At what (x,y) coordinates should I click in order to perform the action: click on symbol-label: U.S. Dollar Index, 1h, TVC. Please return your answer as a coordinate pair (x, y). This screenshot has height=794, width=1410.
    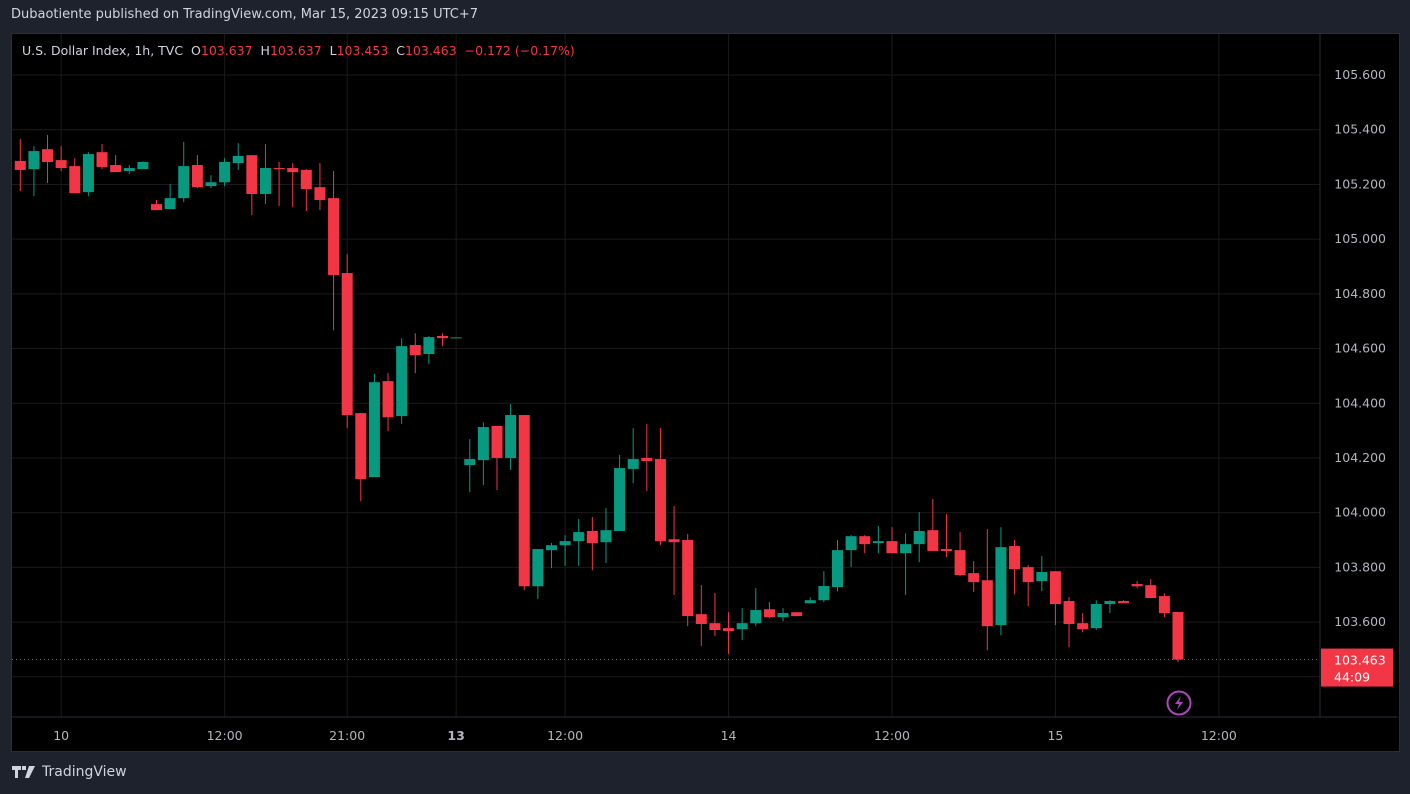
    Looking at the image, I should click on (103, 50).